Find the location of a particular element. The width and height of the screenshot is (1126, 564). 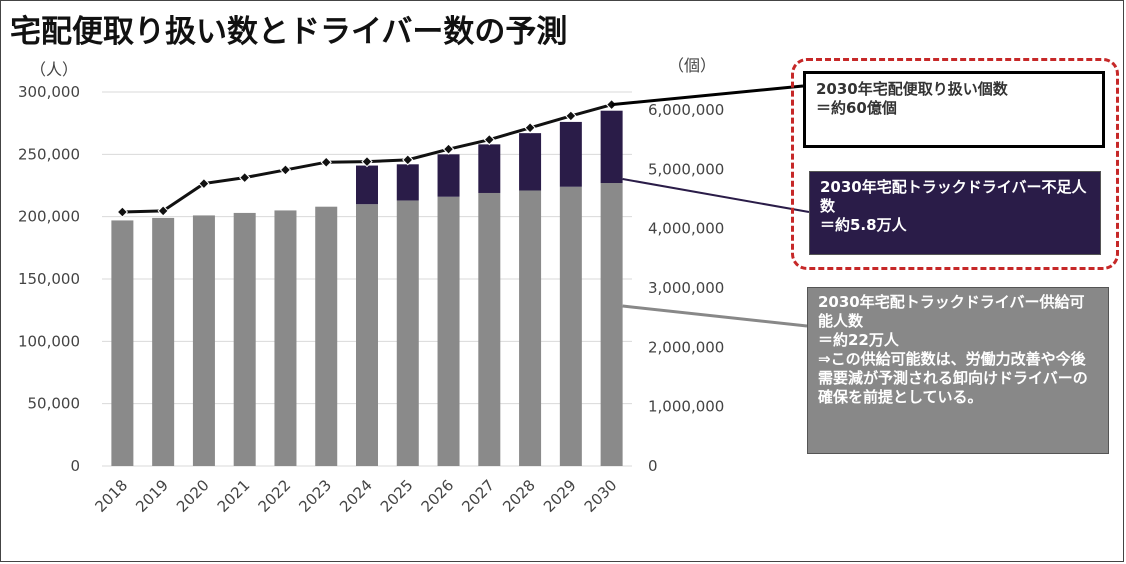

callout-parcel-count: 2030年宅配便取り扱い個数 ＝約60億個 is located at coordinates (954, 109).